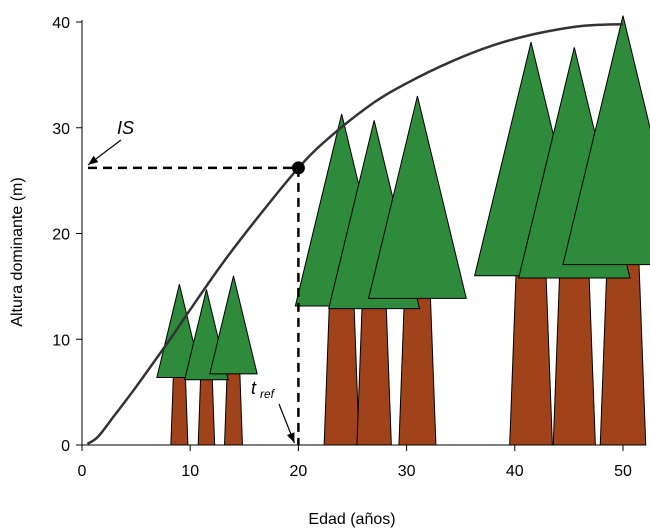 The height and width of the screenshot is (530, 650). I want to click on y-tick-label: 40, so click(61, 23).